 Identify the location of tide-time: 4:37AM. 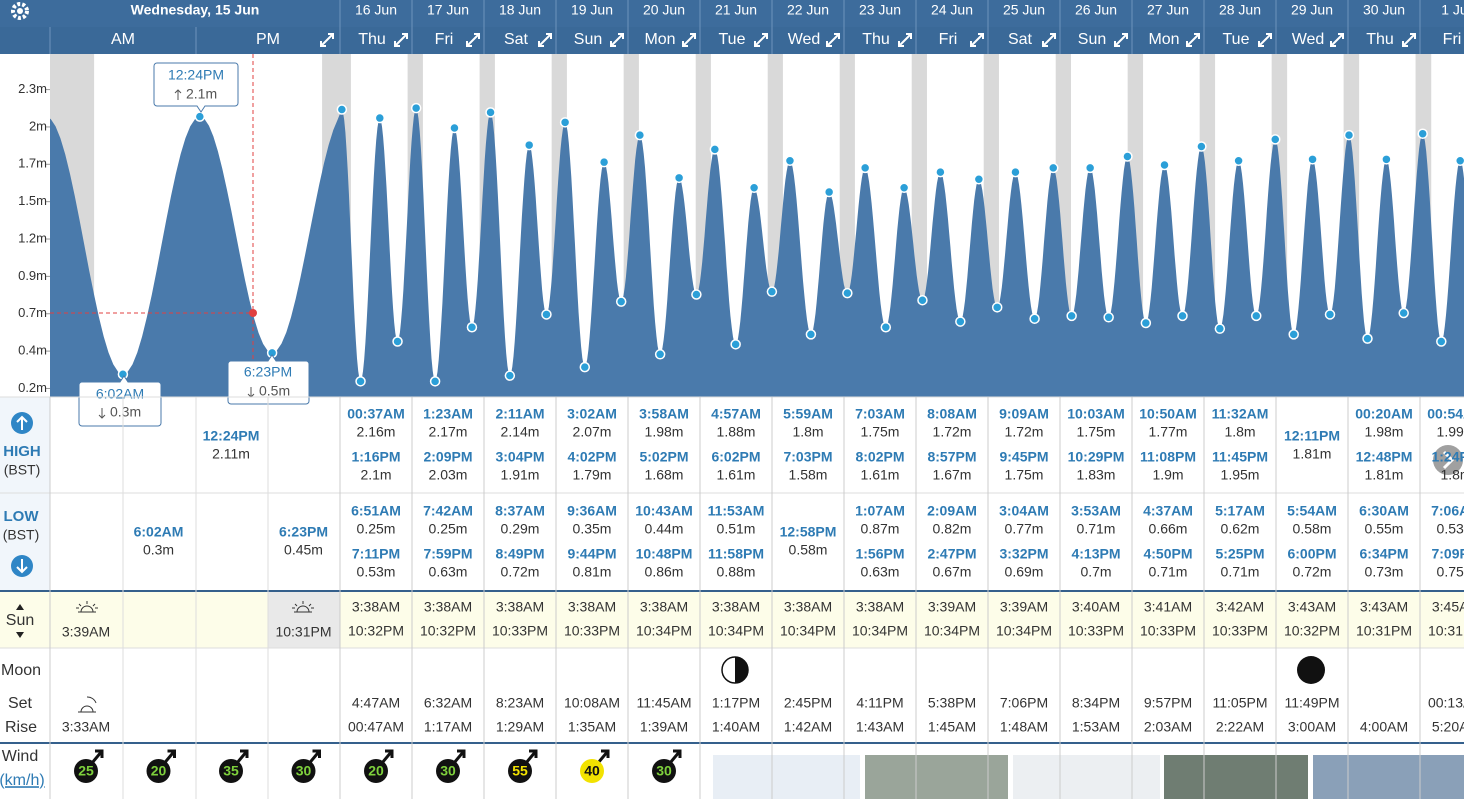
(1168, 511).